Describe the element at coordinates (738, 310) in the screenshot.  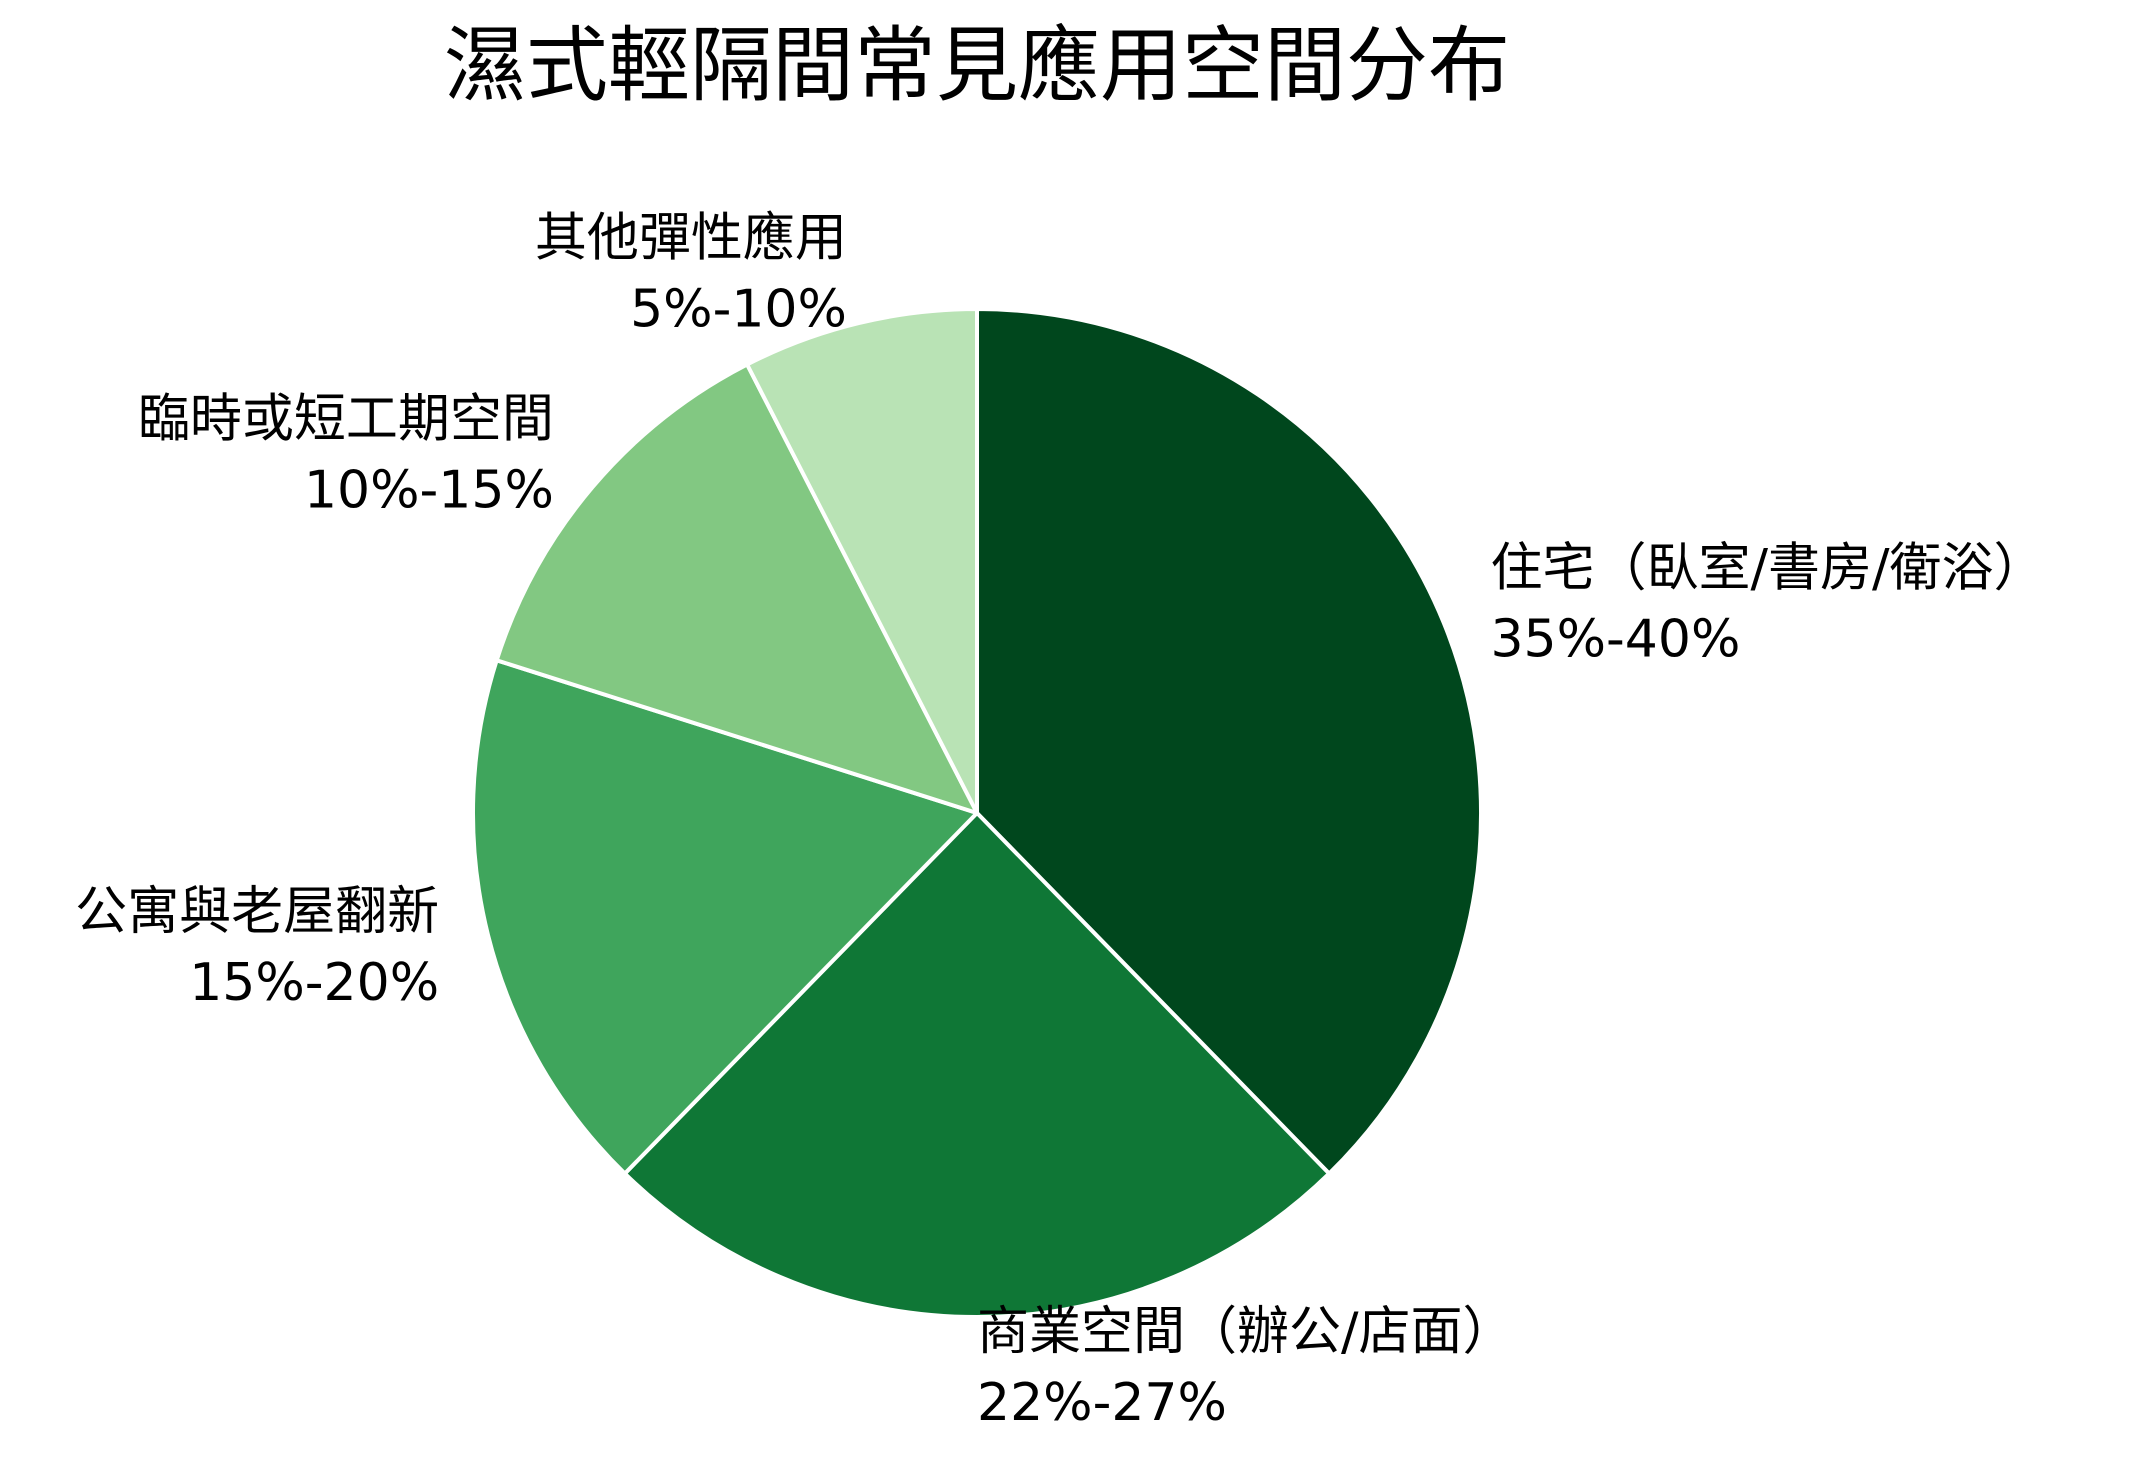
I see `slice-label-other-flexible-range: 5%-10%` at that location.